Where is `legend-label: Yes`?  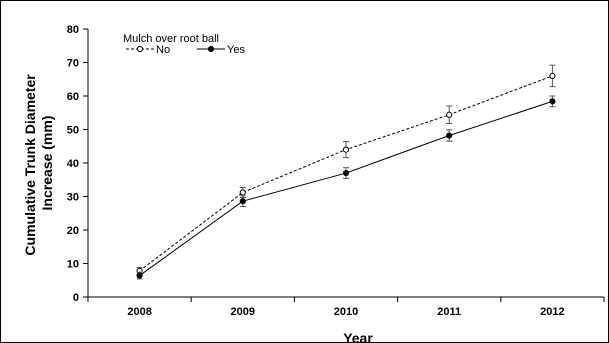
legend-label: Yes is located at coordinates (236, 50).